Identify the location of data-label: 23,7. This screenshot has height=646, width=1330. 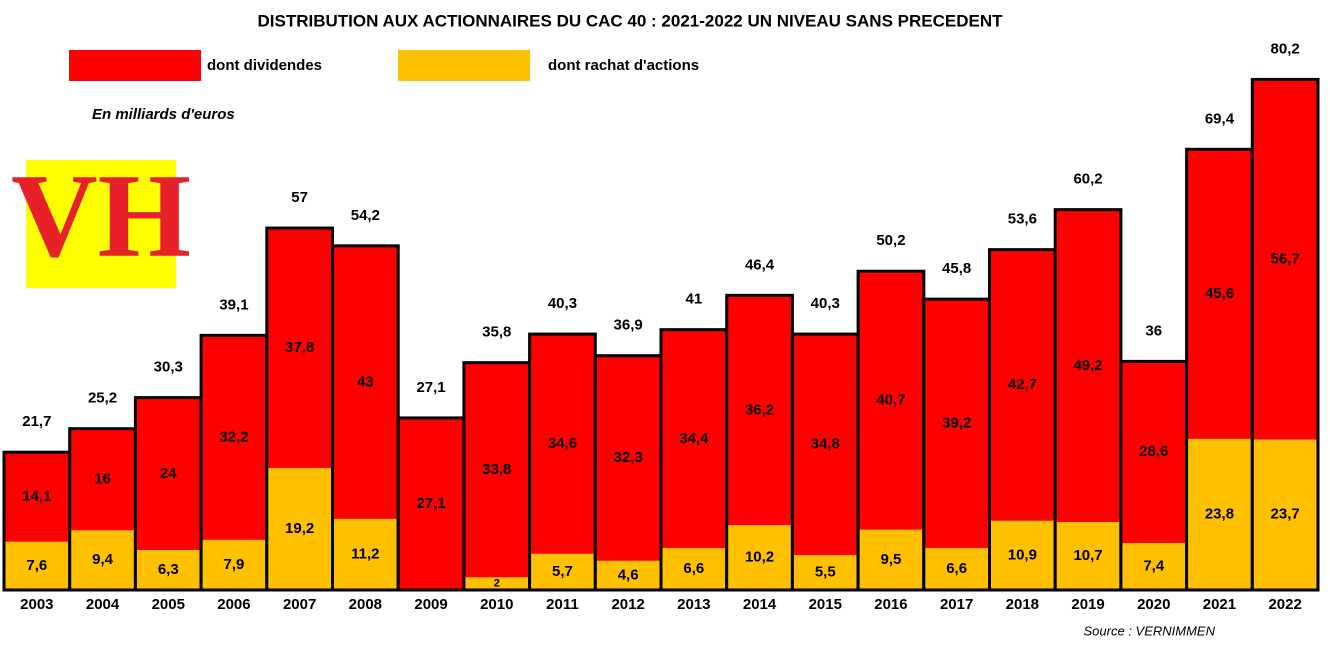
(1285, 514).